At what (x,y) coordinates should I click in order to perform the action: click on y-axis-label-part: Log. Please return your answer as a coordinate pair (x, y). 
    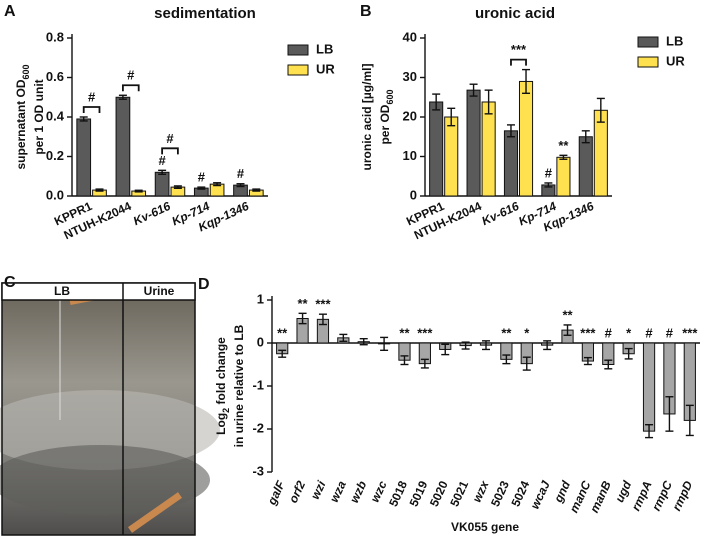
    Looking at the image, I should click on (221, 424).